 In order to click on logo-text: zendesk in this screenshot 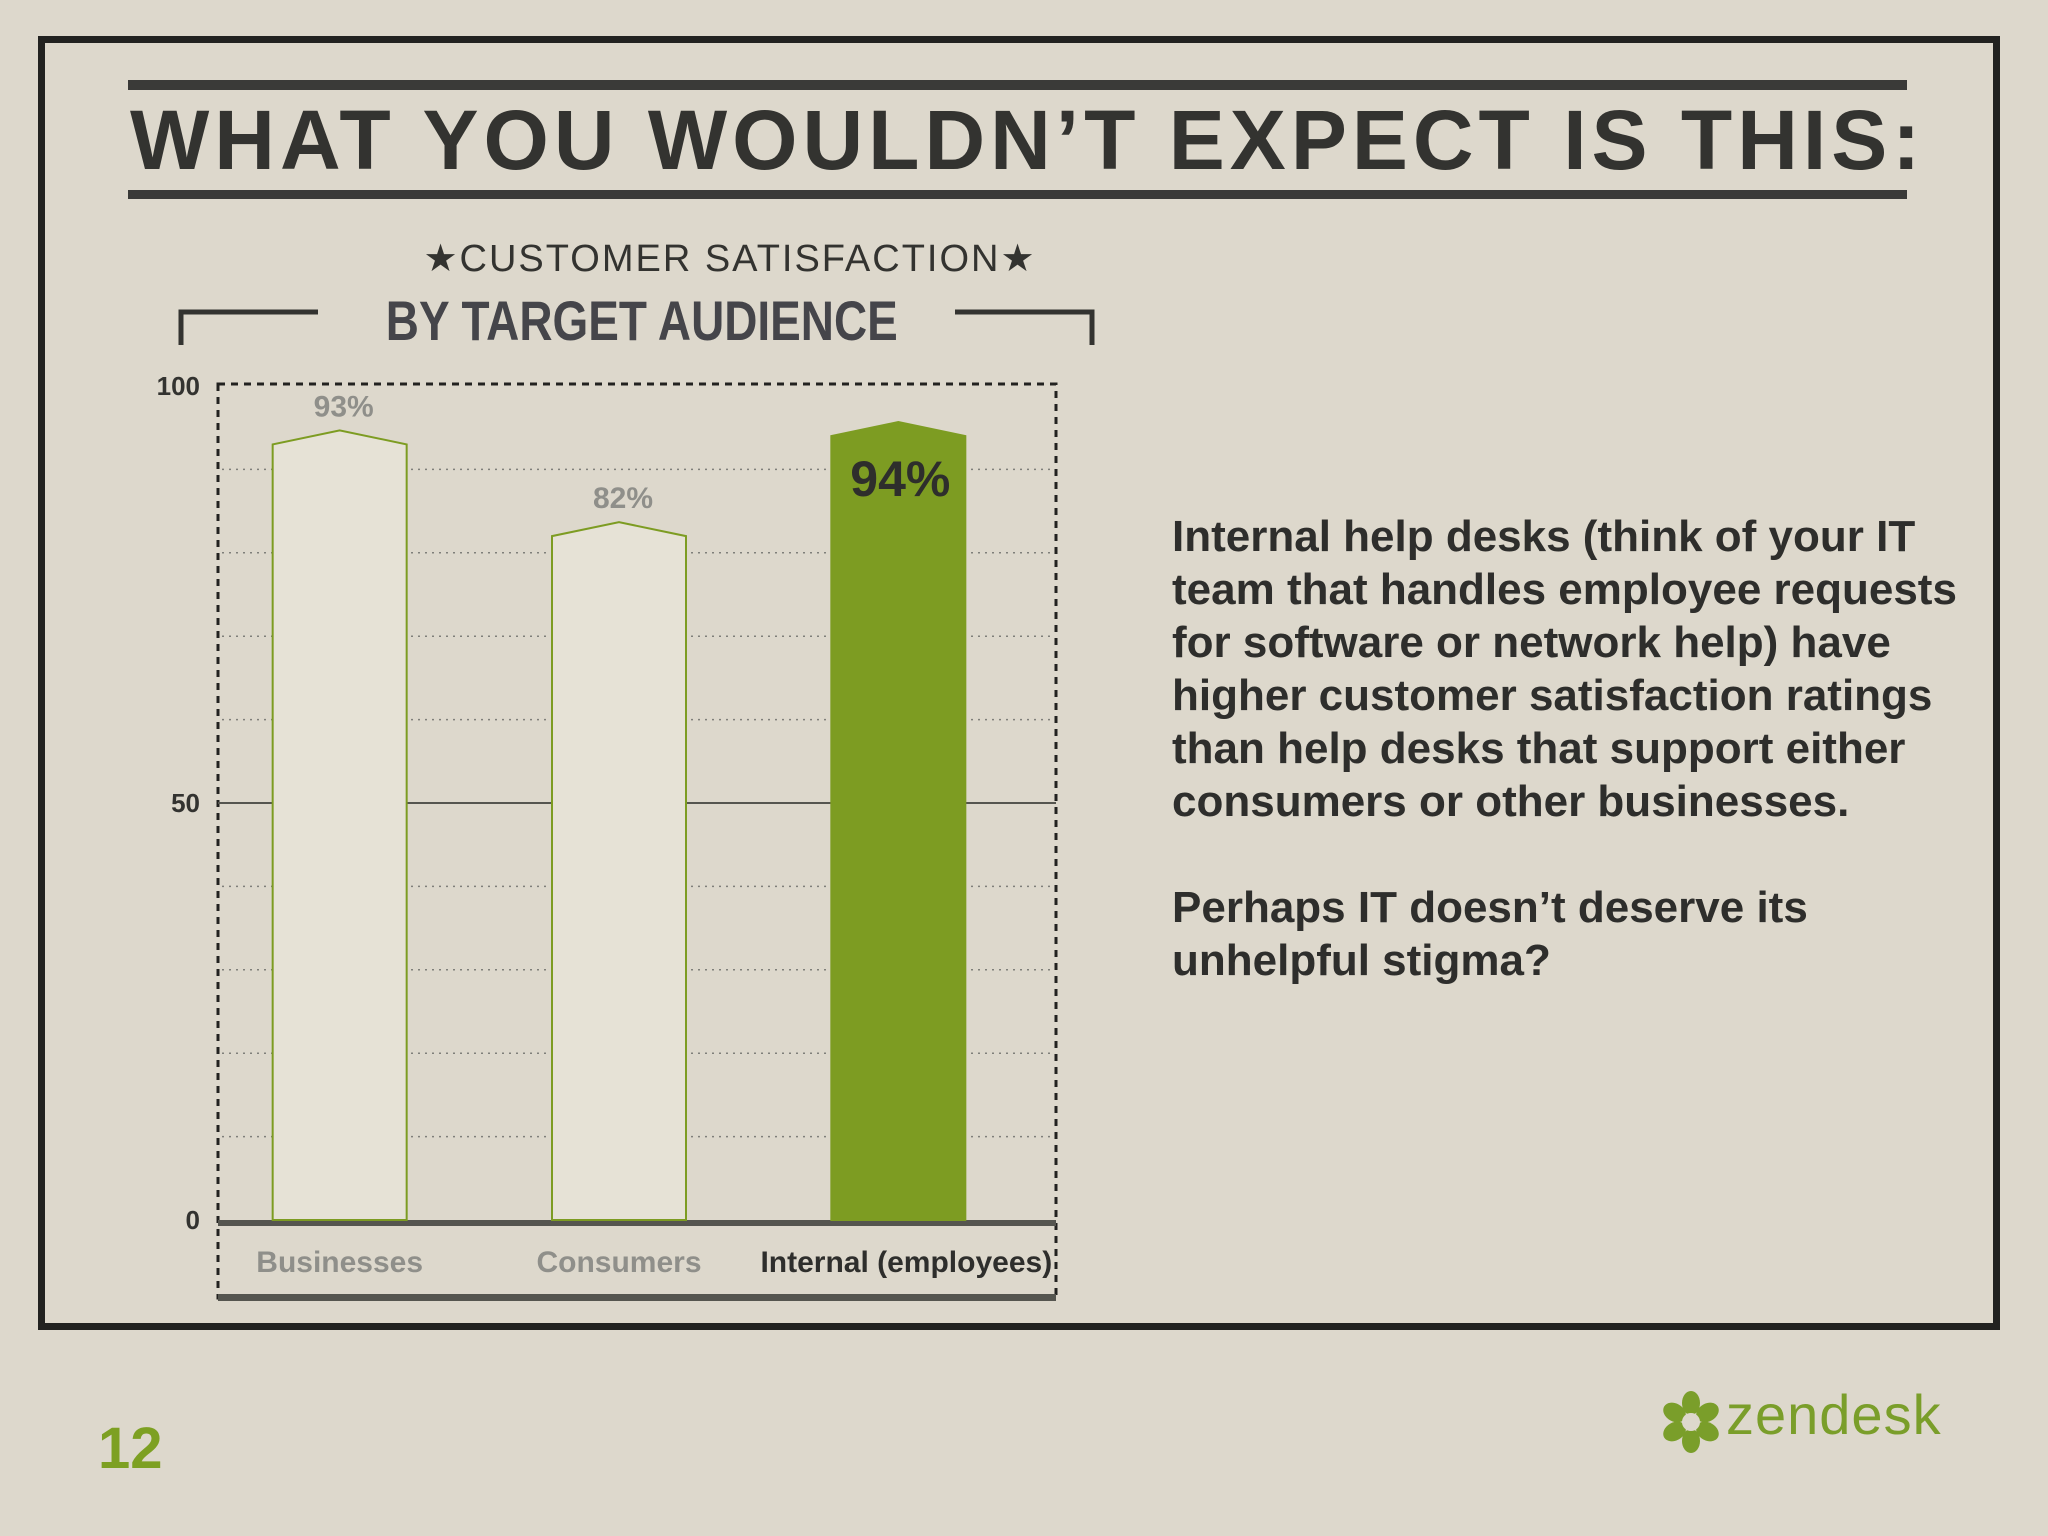, I will do `click(1834, 1414)`.